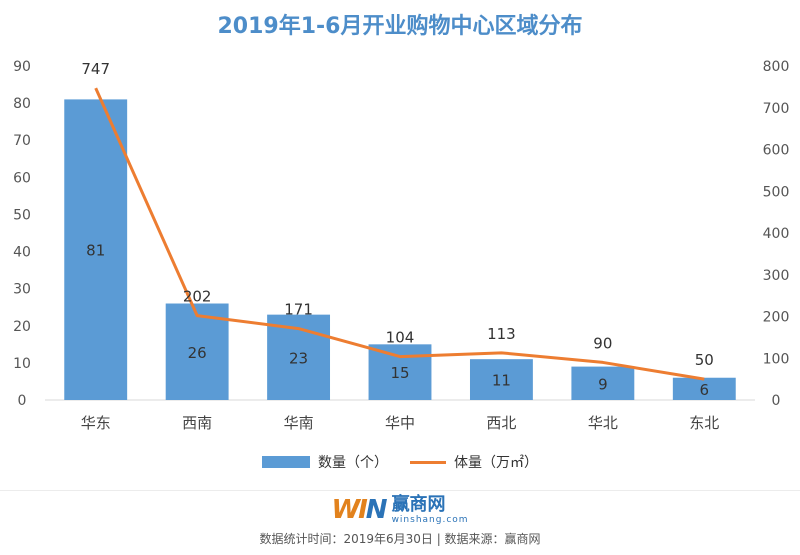 This screenshot has height=555, width=800. Describe the element at coordinates (400, 490) in the screenshot. I see `footer-divider` at that location.